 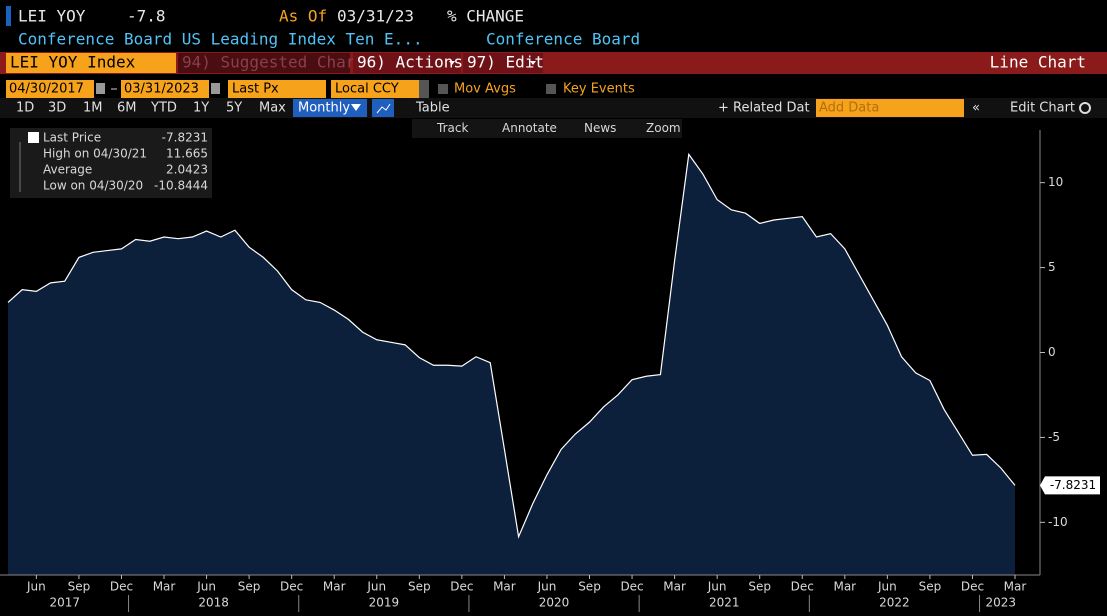 I want to click on year-label: 2020, so click(x=554, y=603).